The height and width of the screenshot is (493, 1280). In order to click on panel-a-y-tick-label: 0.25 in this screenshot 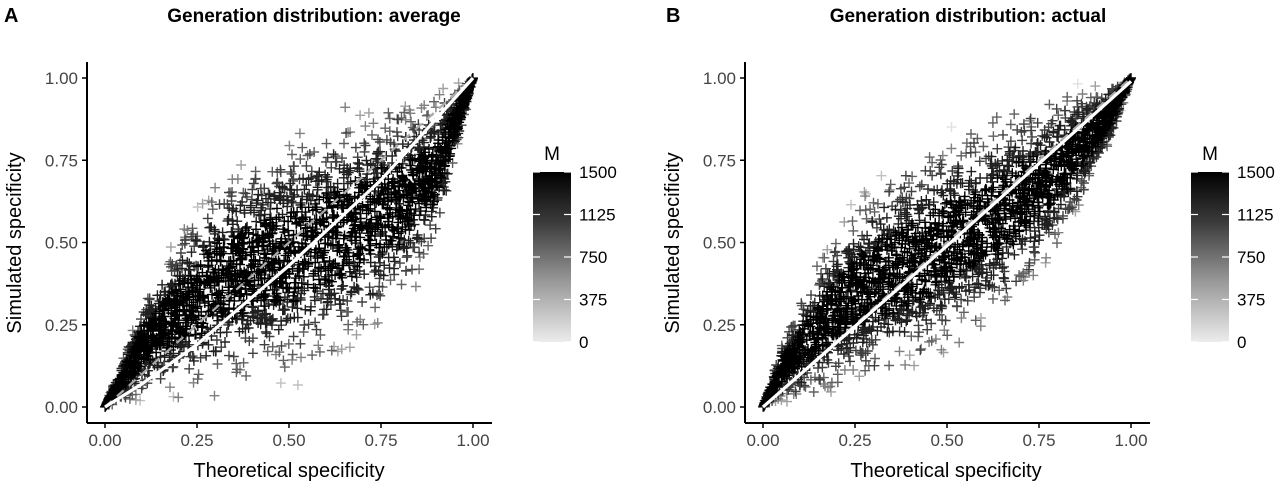, I will do `click(61, 325)`.